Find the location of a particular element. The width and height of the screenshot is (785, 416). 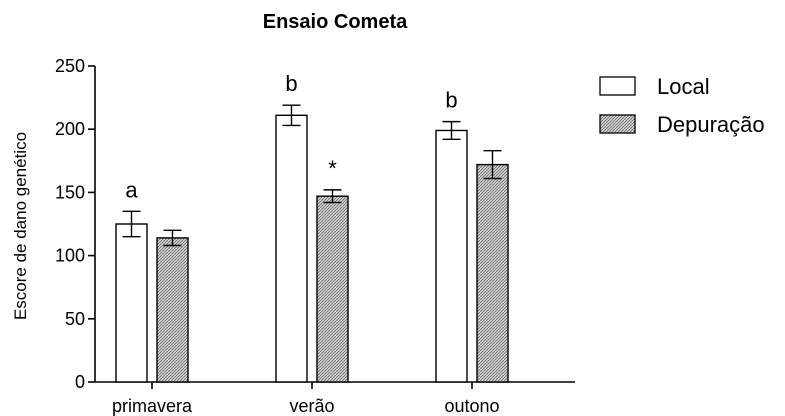

y-tick-label: 0 is located at coordinates (80, 382).